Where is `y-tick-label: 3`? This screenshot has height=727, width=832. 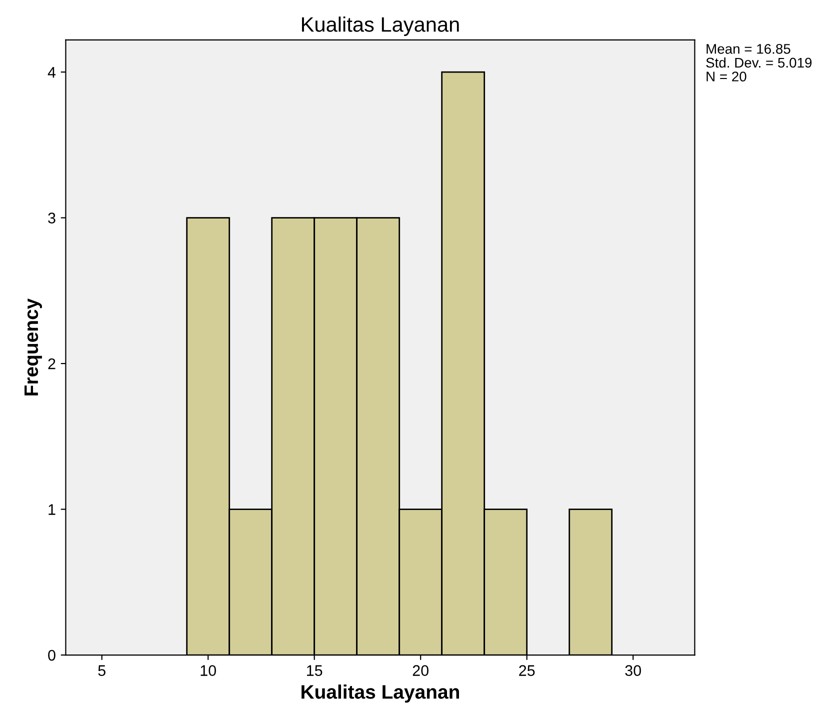 y-tick-label: 3 is located at coordinates (52, 218).